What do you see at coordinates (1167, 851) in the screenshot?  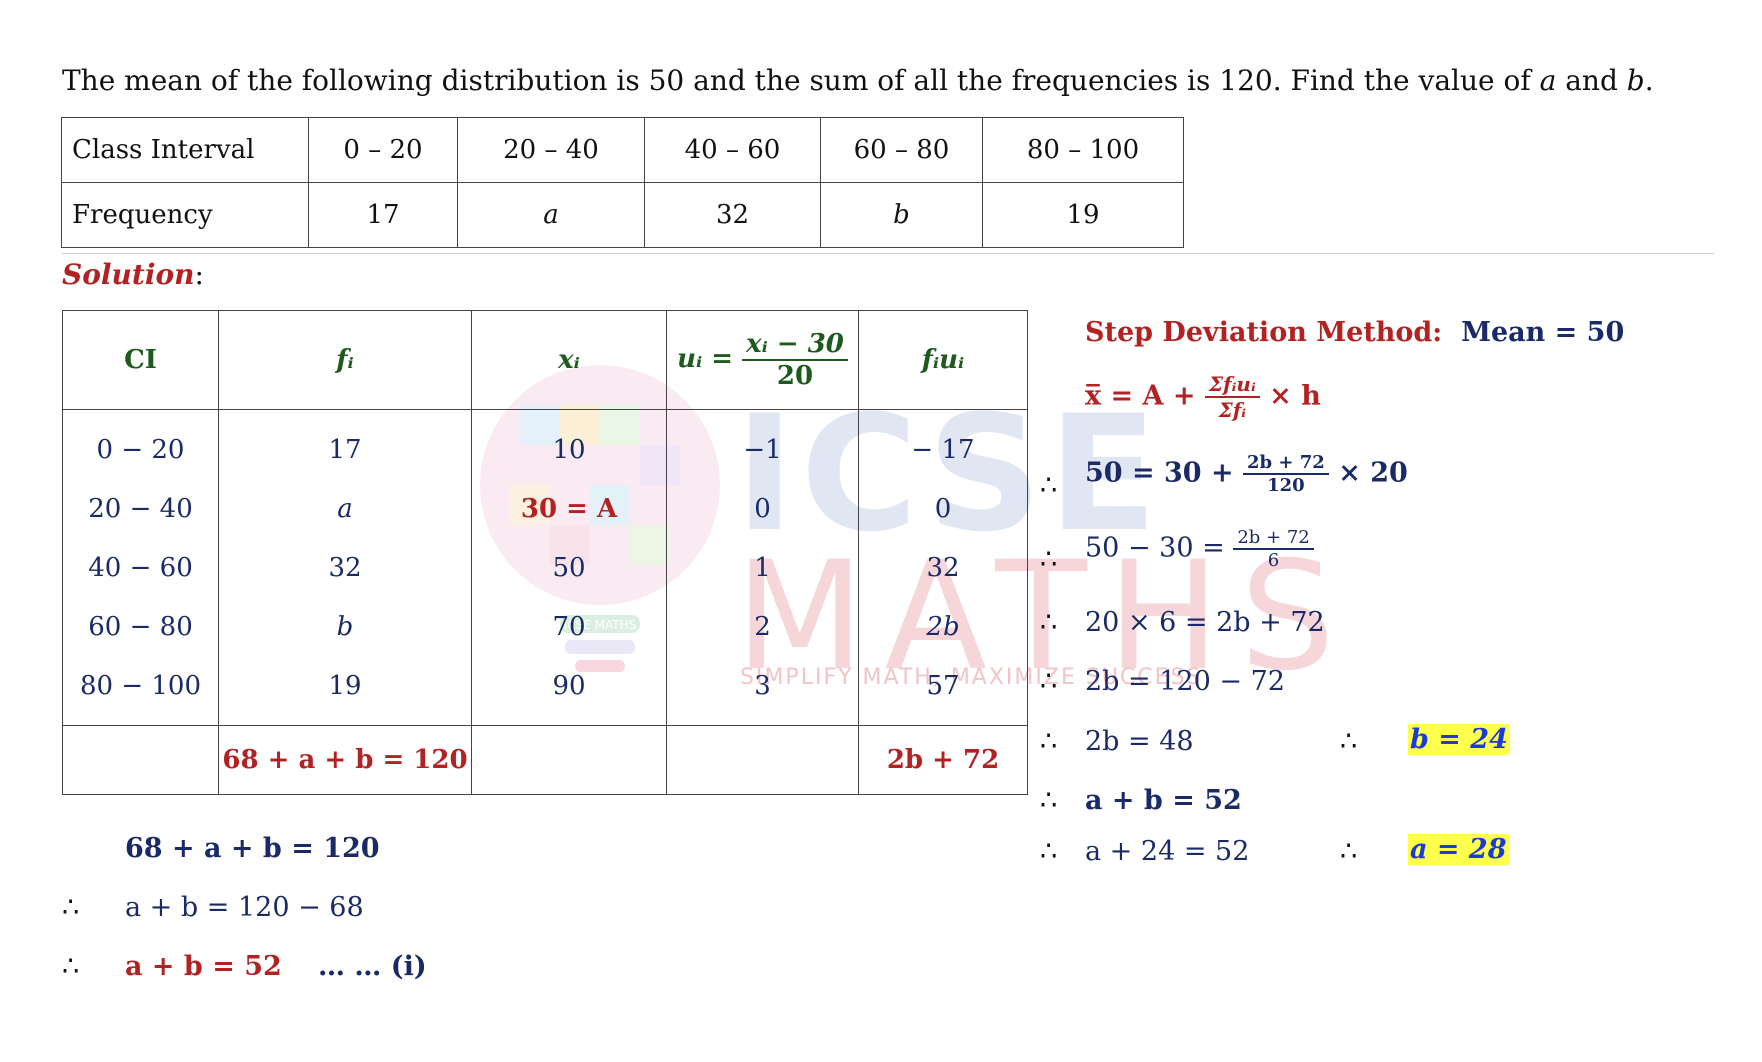 I see `step-7: a + 24 = 52` at bounding box center [1167, 851].